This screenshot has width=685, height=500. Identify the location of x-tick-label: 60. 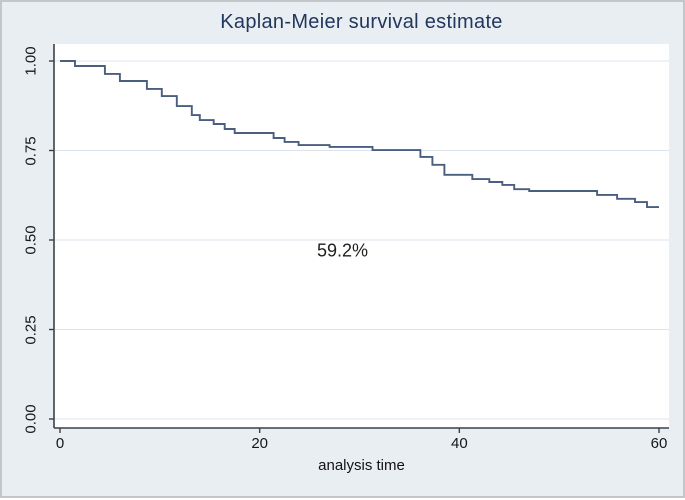
(659, 443).